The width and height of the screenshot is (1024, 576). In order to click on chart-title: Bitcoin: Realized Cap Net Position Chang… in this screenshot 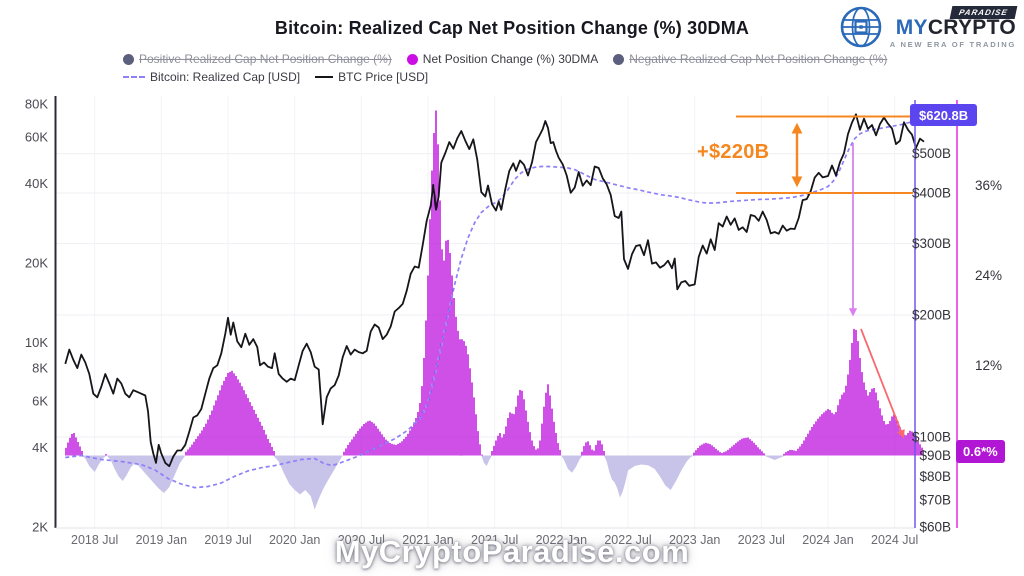, I will do `click(512, 28)`.